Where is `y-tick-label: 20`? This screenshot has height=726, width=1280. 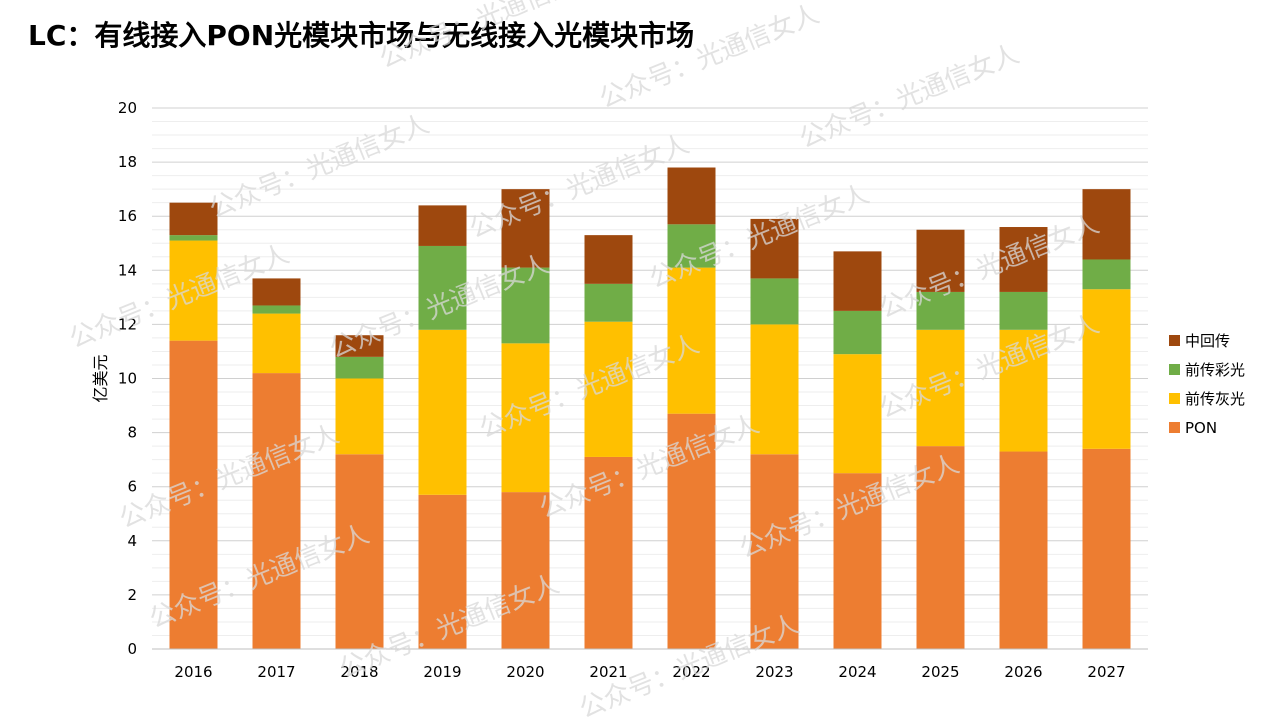 y-tick-label: 20 is located at coordinates (127, 108).